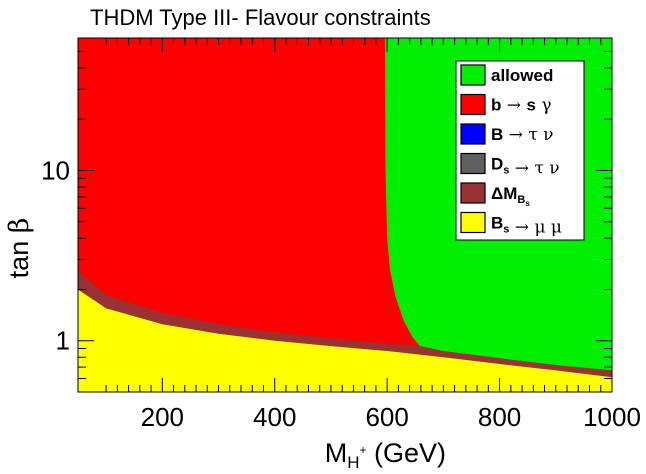 The width and height of the screenshot is (646, 474). Describe the element at coordinates (473, 163) in the screenshot. I see `legend-swatch-dstaunu` at that location.